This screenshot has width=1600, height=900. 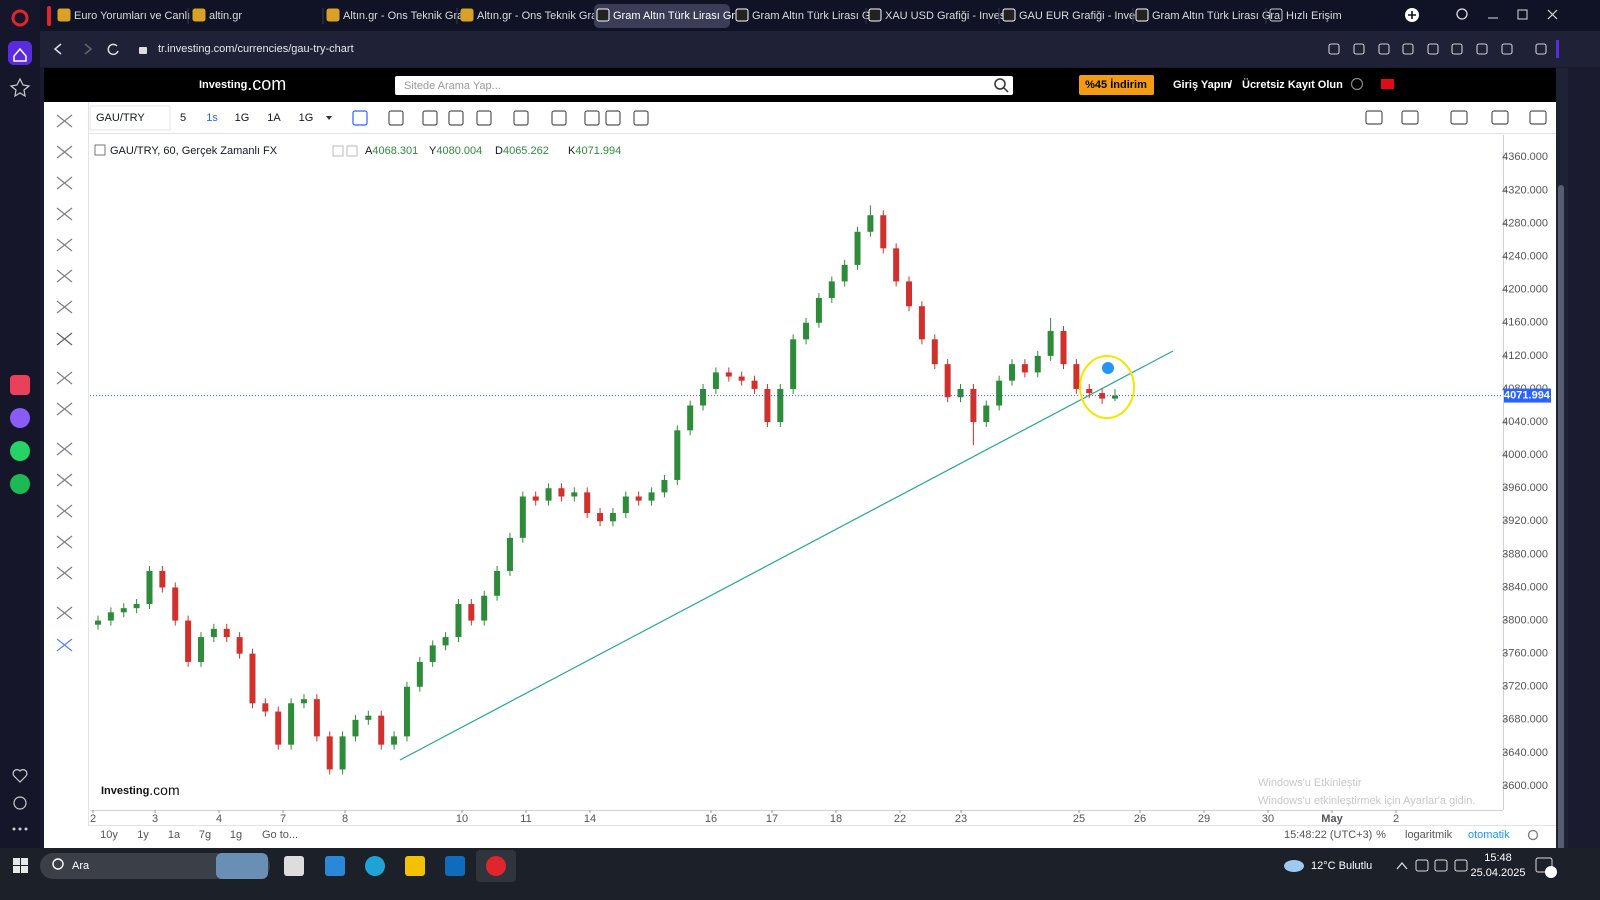 What do you see at coordinates (194, 151) in the screenshot?
I see `chart-title: GAU/TRY, 60, Gerçek Zamanlı FX` at bounding box center [194, 151].